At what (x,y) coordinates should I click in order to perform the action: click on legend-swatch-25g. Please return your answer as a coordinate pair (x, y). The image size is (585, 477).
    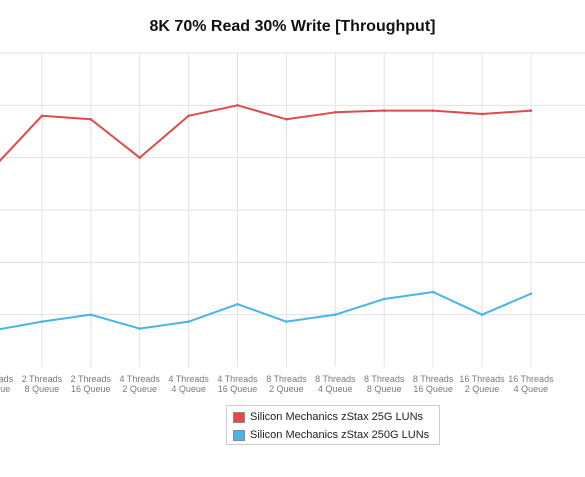
    Looking at the image, I should click on (239, 417).